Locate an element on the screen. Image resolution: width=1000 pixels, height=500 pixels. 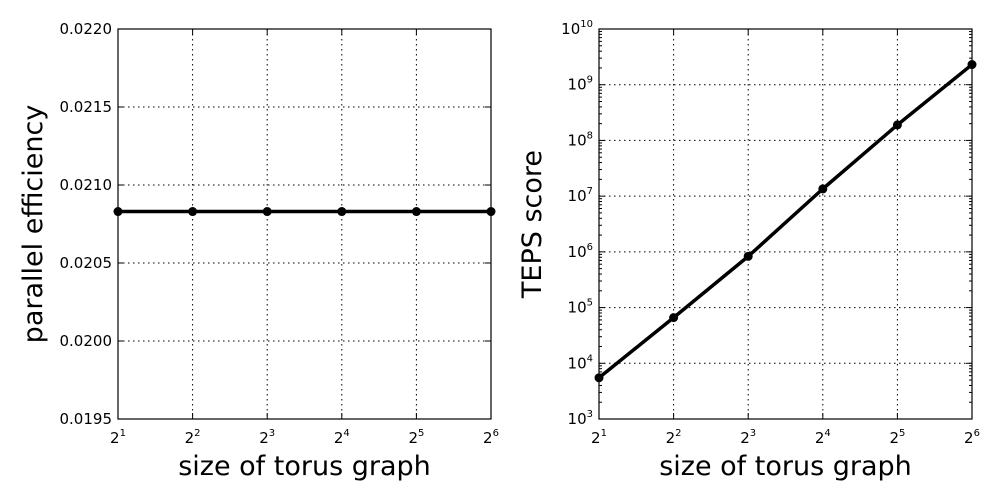
y-tick-label: 0.0200 is located at coordinates (86, 341).